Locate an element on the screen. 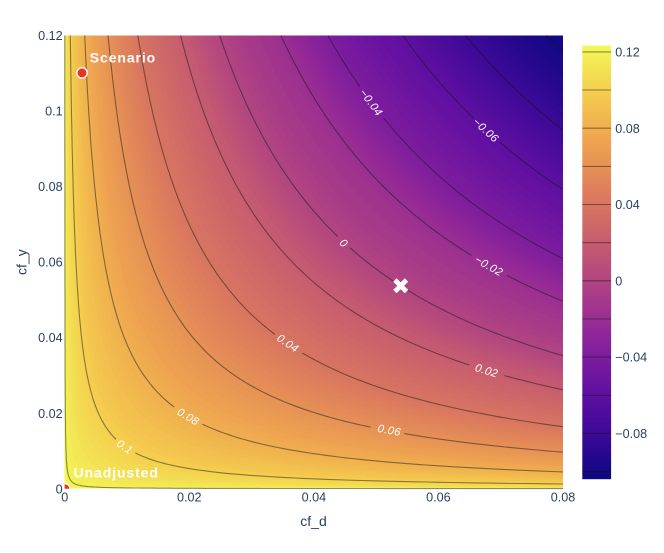 This screenshot has height=553, width=664. svg-text: −0.08 is located at coordinates (631, 434).